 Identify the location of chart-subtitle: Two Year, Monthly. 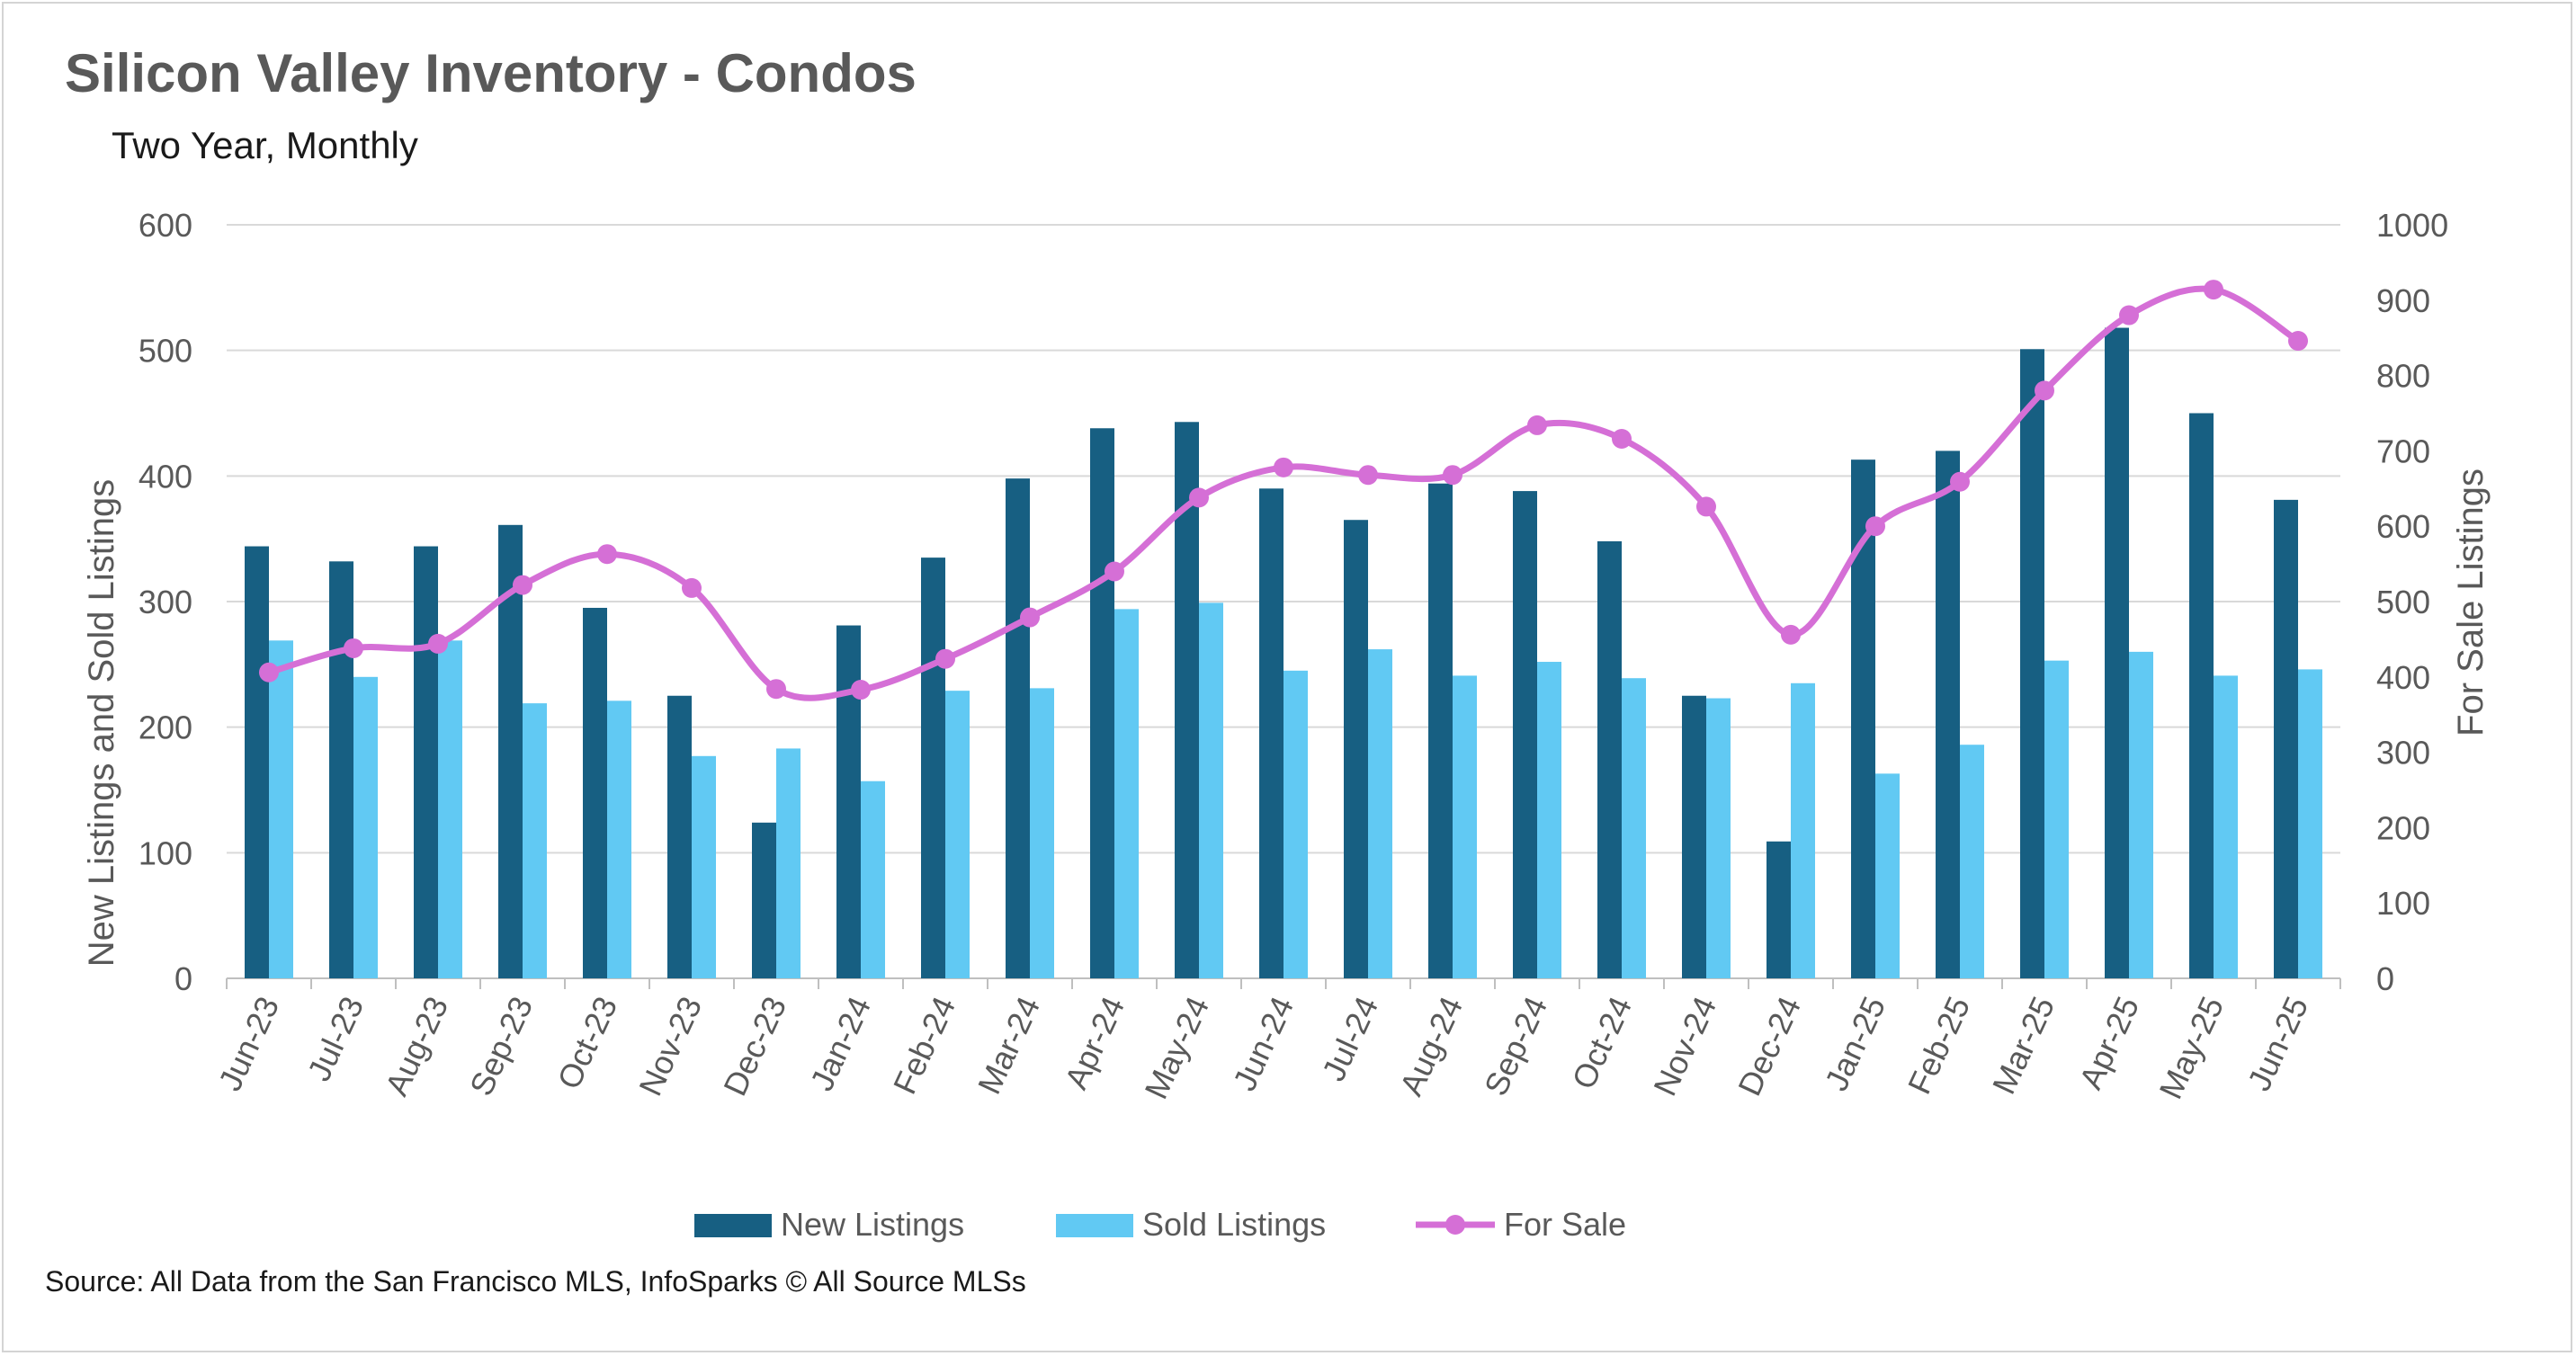
(265, 145).